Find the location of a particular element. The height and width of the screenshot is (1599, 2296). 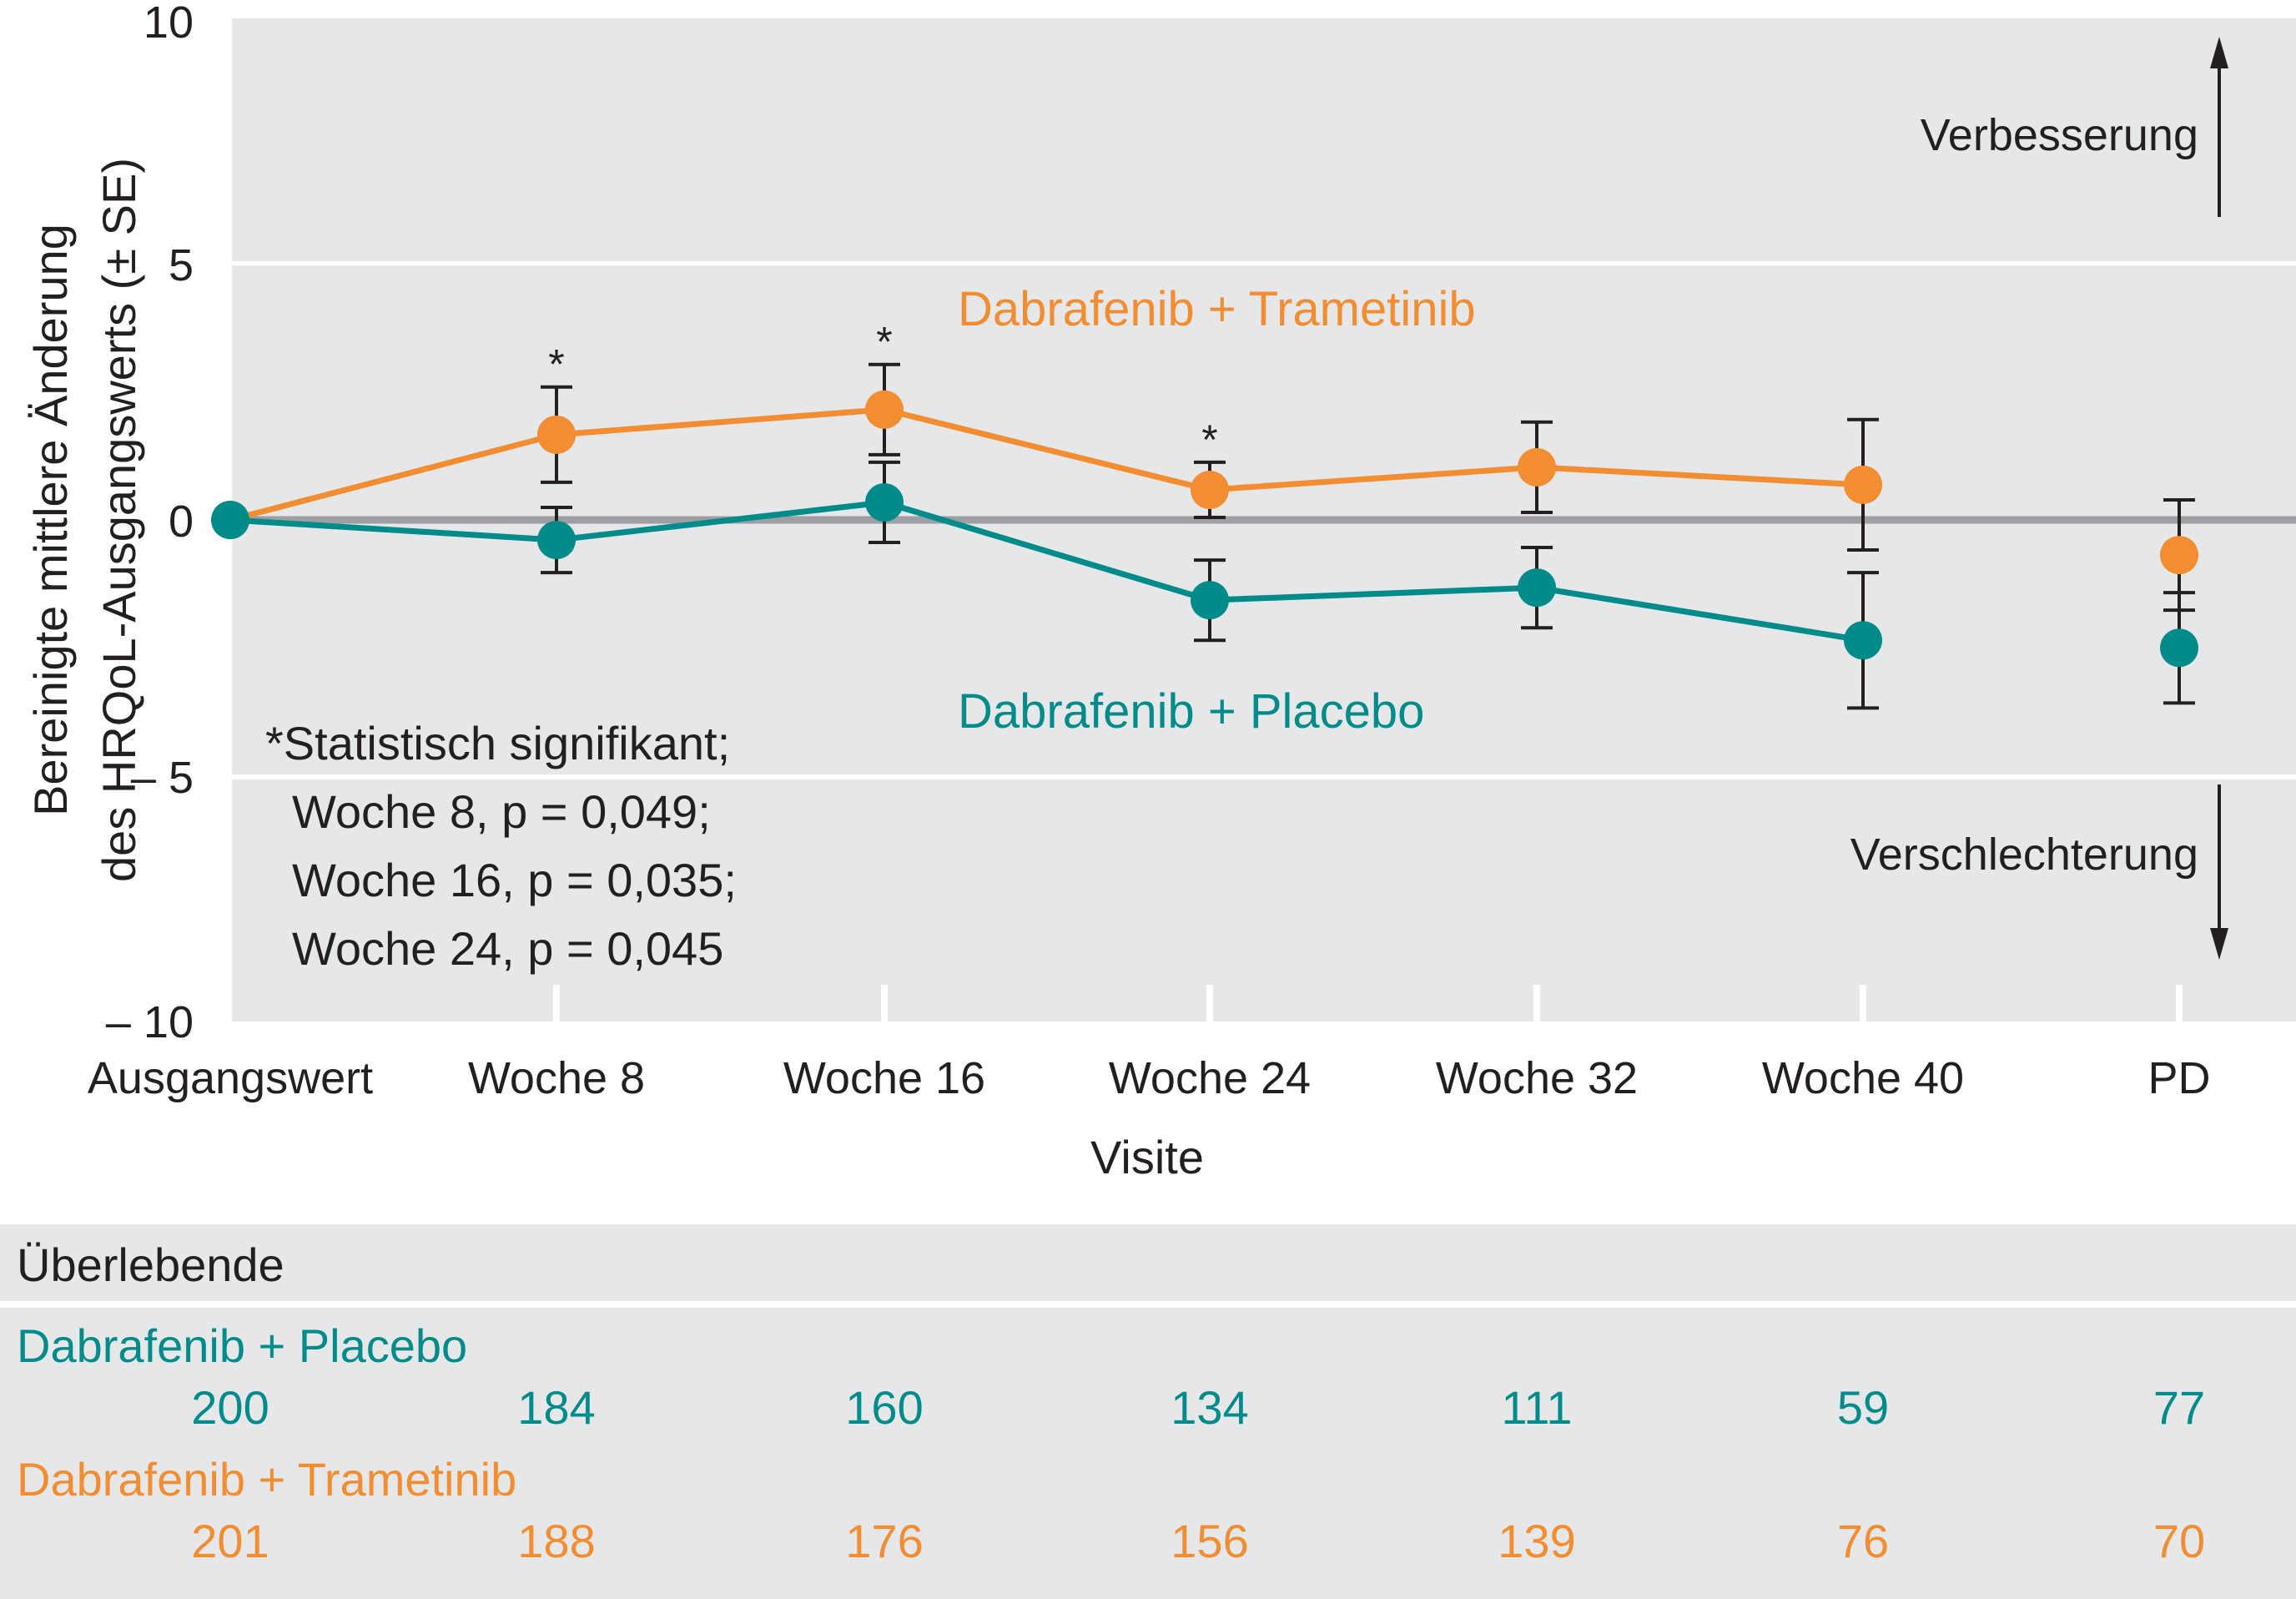

survivors-cell: 70 is located at coordinates (2179, 1541).